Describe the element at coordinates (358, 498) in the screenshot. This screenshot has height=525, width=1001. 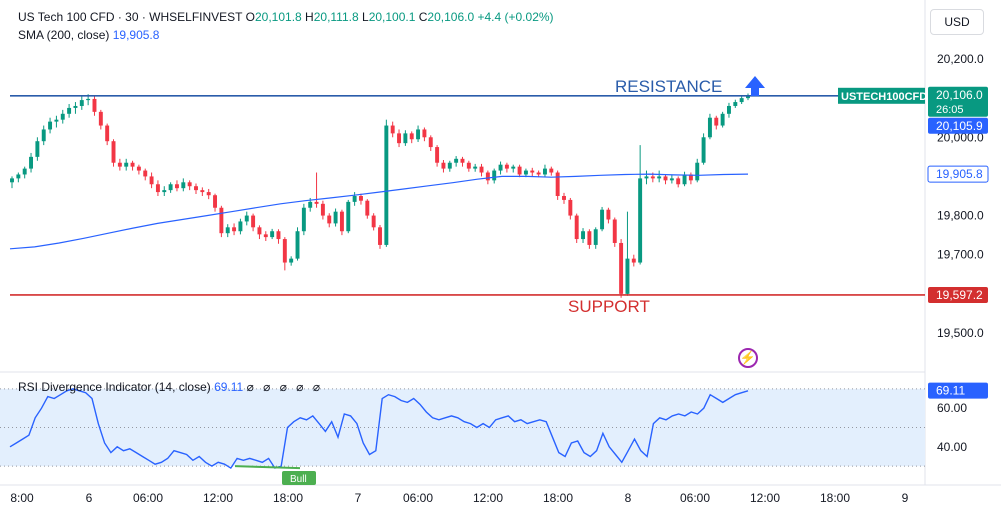
I see `time-tick-label: 7` at that location.